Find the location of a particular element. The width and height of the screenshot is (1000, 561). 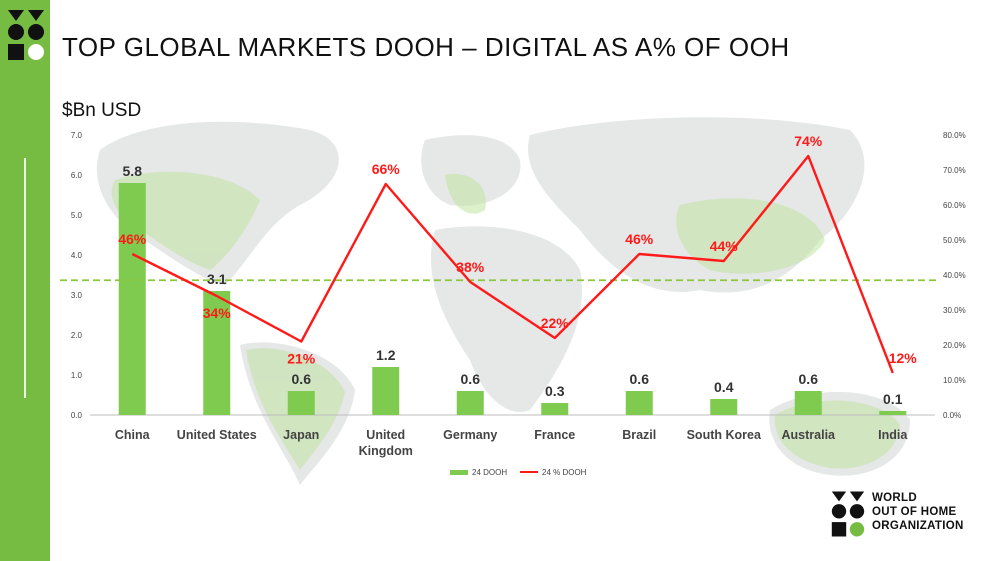

category-label: Kingdom is located at coordinates (386, 451).